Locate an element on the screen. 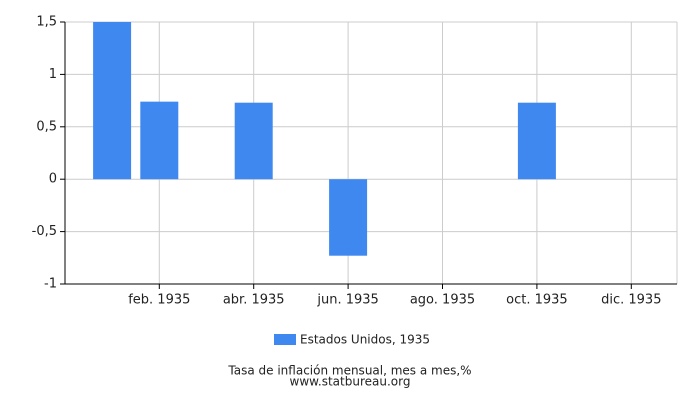 The width and height of the screenshot is (700, 400). y-tick-label: 1 is located at coordinates (53, 74).